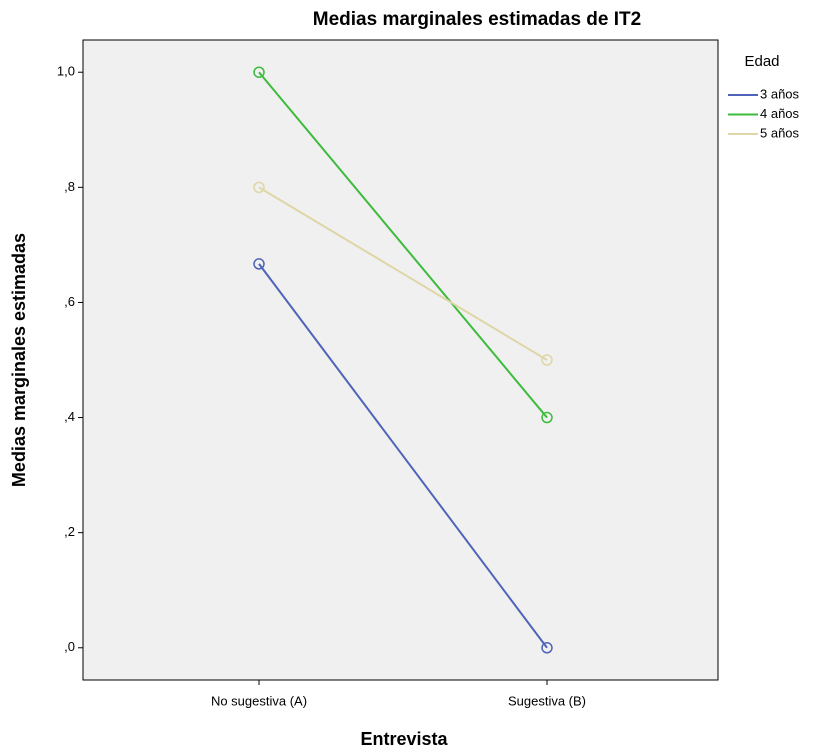 The image size is (818, 751). I want to click on y-tick-label: 1,0, so click(66, 71).